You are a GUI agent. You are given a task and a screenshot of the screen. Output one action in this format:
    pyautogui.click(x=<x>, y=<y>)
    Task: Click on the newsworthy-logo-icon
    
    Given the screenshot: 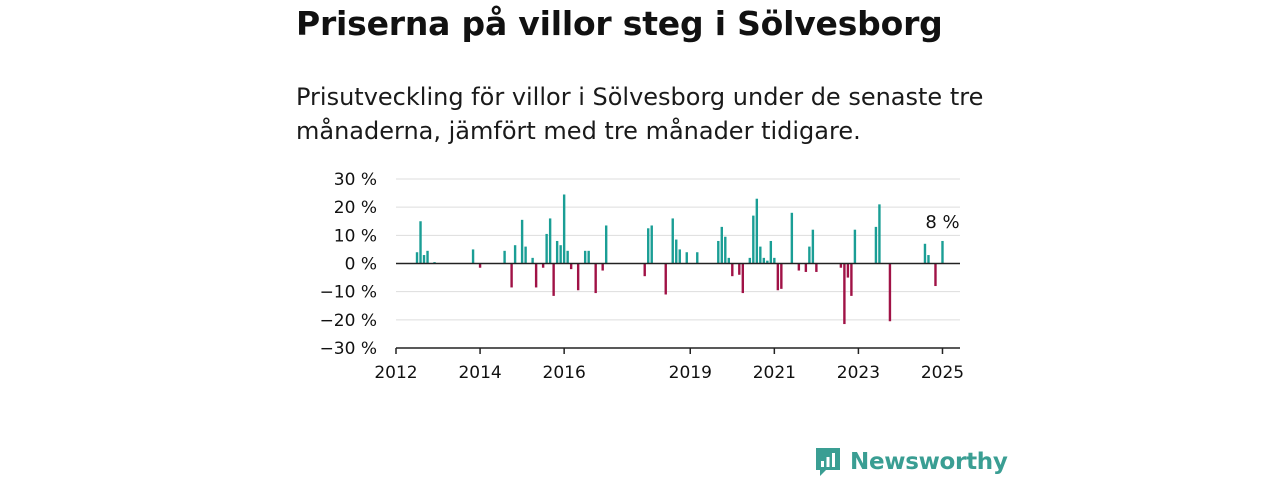 What is the action you would take?
    pyautogui.click(x=828, y=462)
    